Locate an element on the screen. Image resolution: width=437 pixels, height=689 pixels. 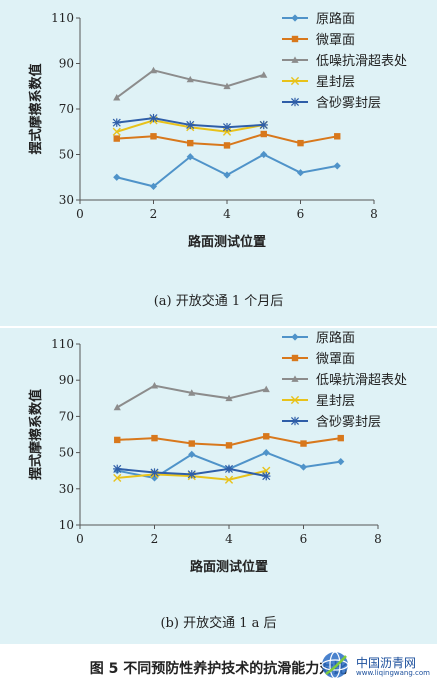
legend-item: 原路面 is located at coordinates (318, 338).